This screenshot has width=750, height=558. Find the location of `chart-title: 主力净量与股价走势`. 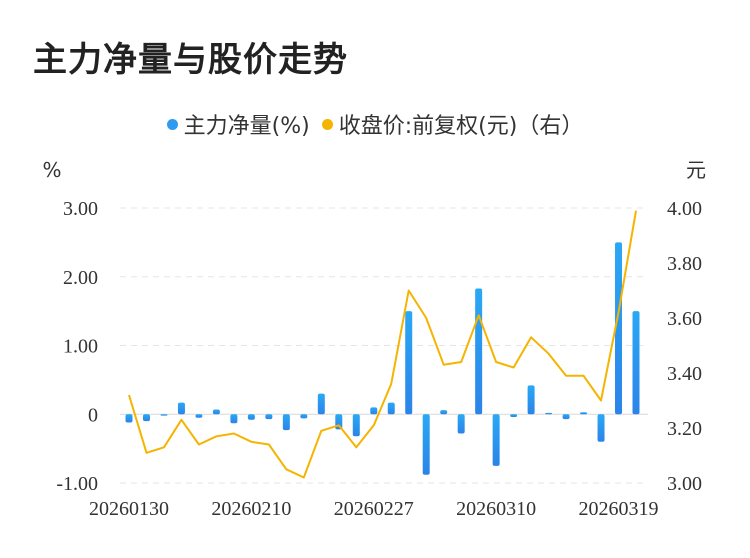

chart-title: 主力净量与股价走势 is located at coordinates (190, 60).